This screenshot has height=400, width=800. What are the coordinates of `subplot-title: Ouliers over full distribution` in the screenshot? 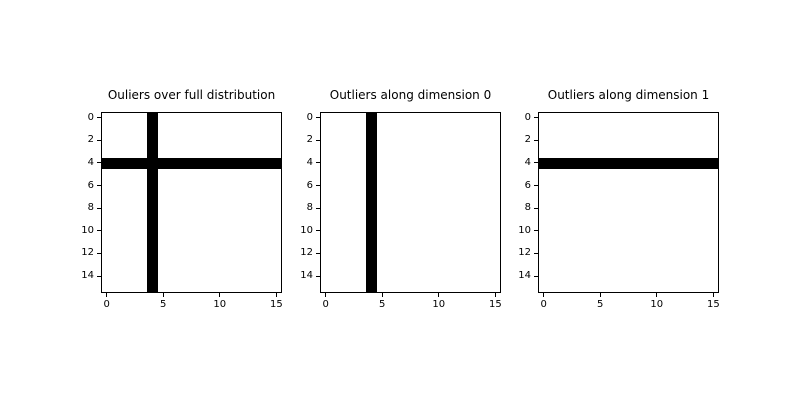 It's located at (191, 95).